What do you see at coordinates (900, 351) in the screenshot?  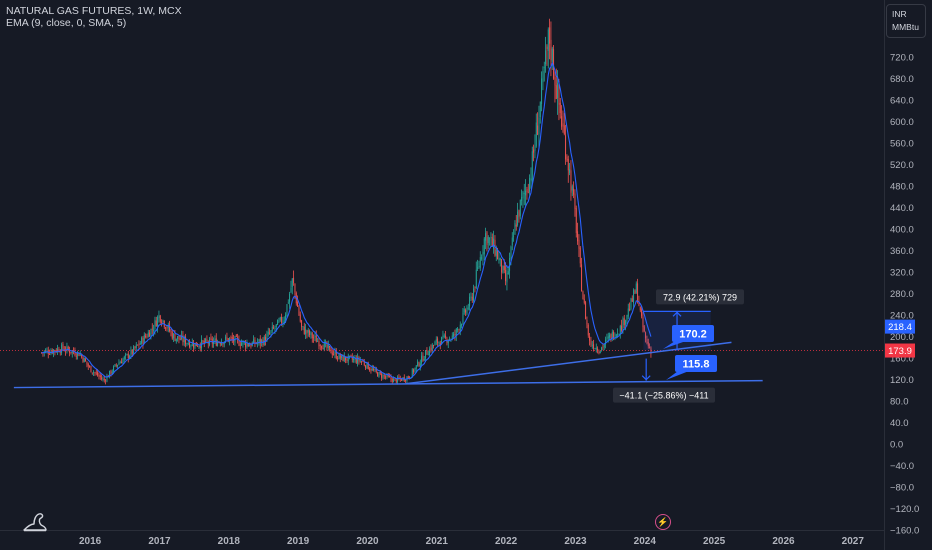 I see `price-tag-text: 173.9` at bounding box center [900, 351].